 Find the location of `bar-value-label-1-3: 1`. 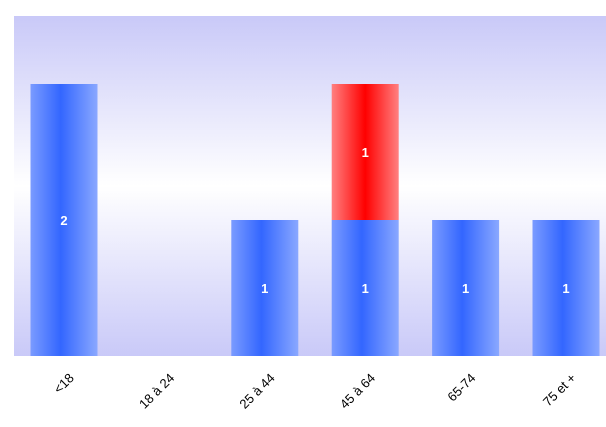

bar-value-label-1-3: 1 is located at coordinates (365, 152).